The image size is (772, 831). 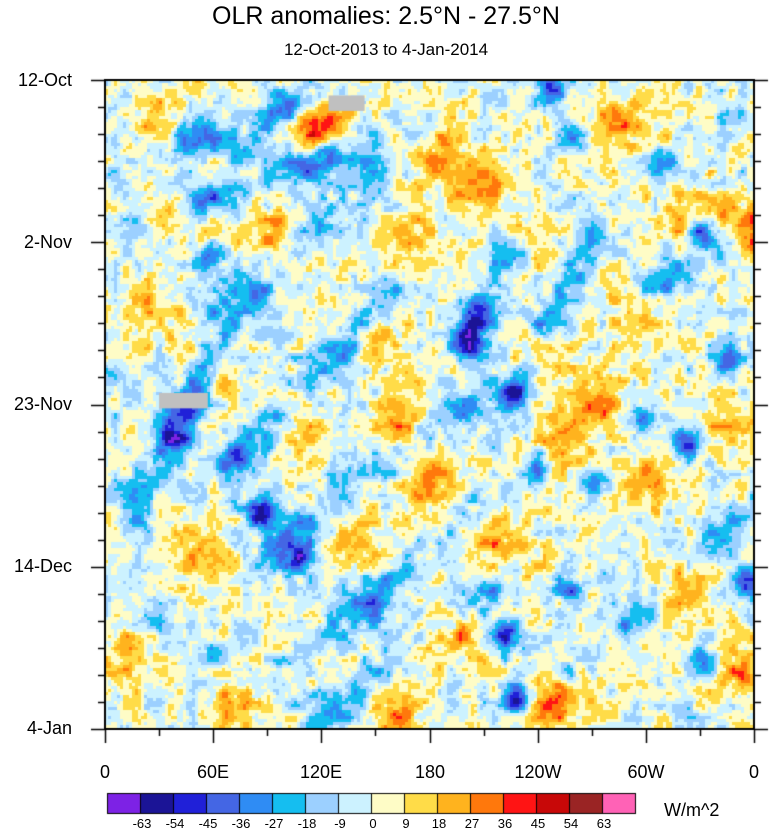 What do you see at coordinates (373, 823) in the screenshot?
I see `colorbar-label: 0` at bounding box center [373, 823].